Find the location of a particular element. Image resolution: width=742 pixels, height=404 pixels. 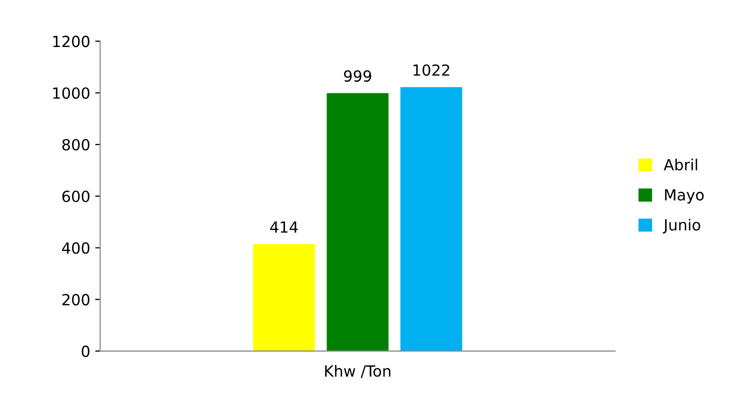

y-tick-label: 1200 is located at coordinates (71, 42).